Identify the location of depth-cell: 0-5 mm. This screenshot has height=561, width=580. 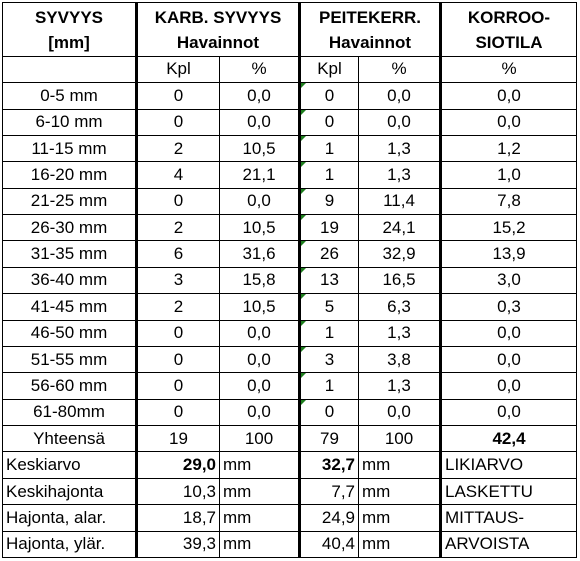
(69, 96).